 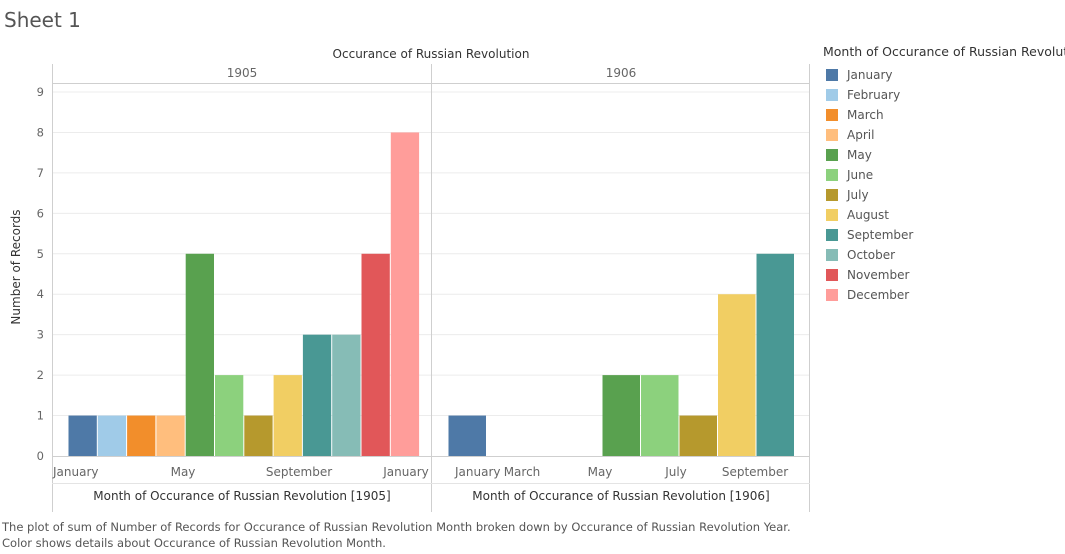 What do you see at coordinates (40, 92) in the screenshot?
I see `y-tick-label: 9` at bounding box center [40, 92].